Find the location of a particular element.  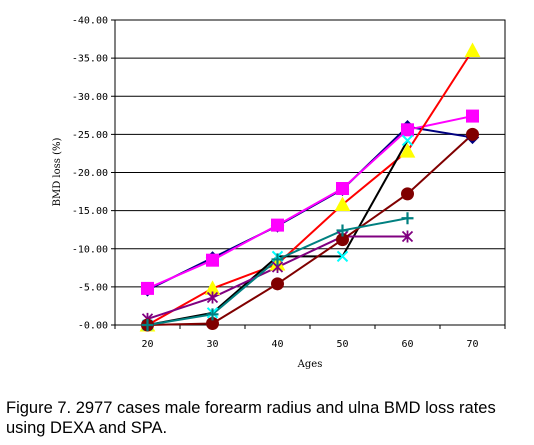

x-tick-label: 30 is located at coordinates (212, 344).